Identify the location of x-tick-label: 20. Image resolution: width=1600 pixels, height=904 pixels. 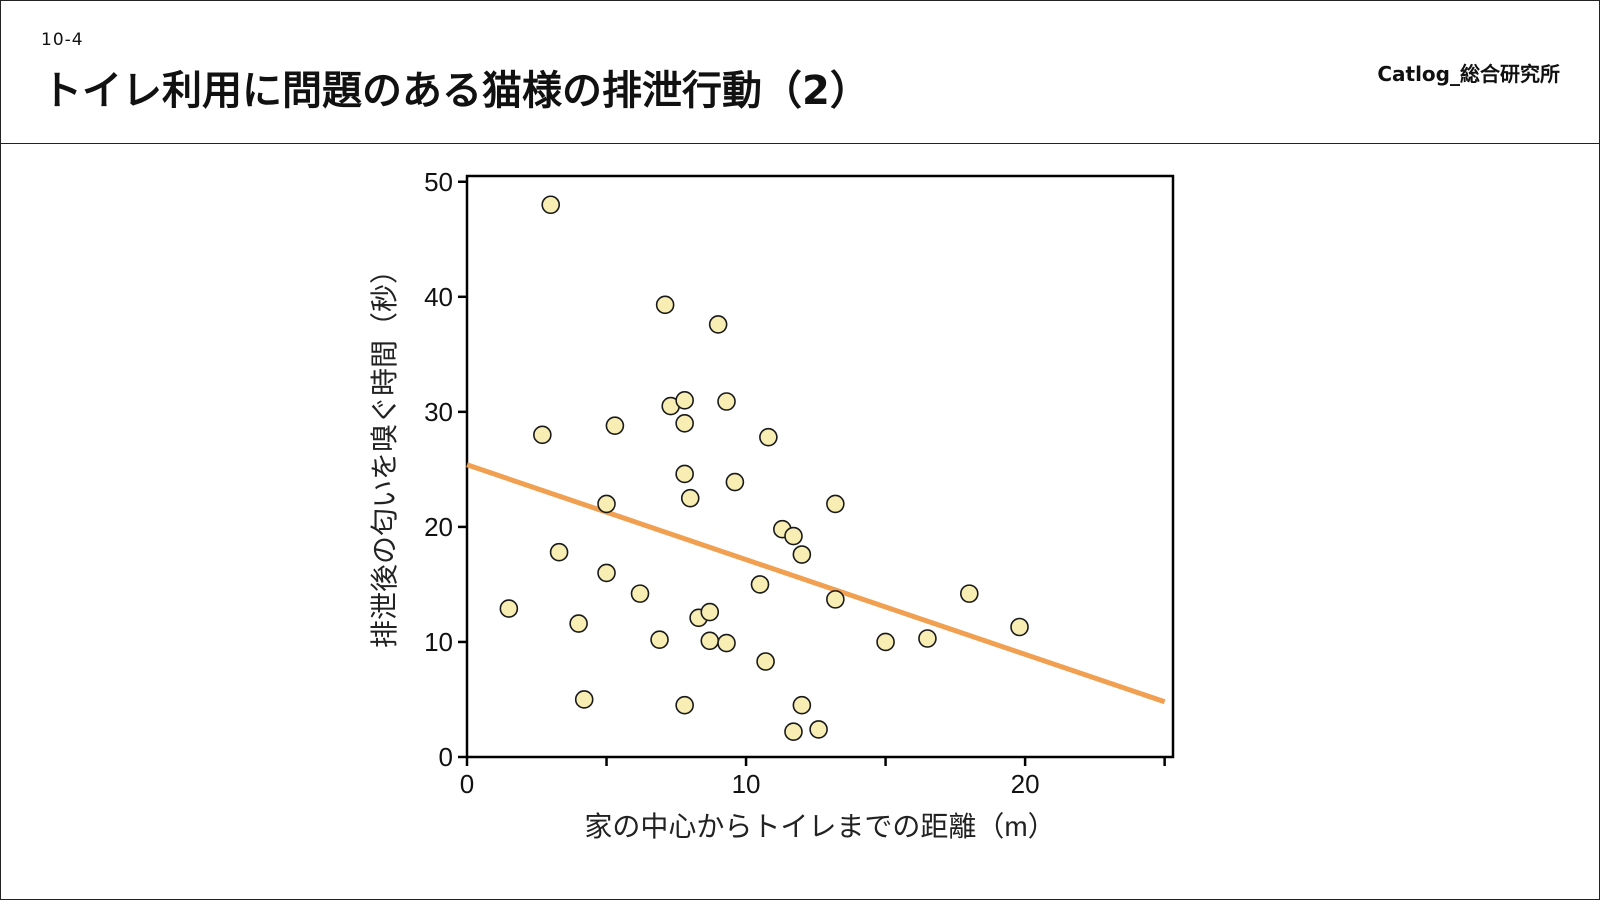
(1025, 784).